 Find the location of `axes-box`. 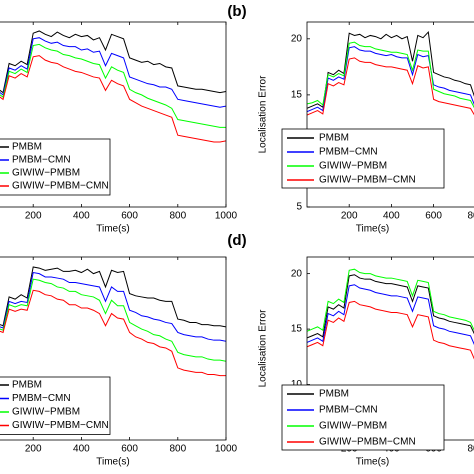

axes-box is located at coordinates (390, 114).